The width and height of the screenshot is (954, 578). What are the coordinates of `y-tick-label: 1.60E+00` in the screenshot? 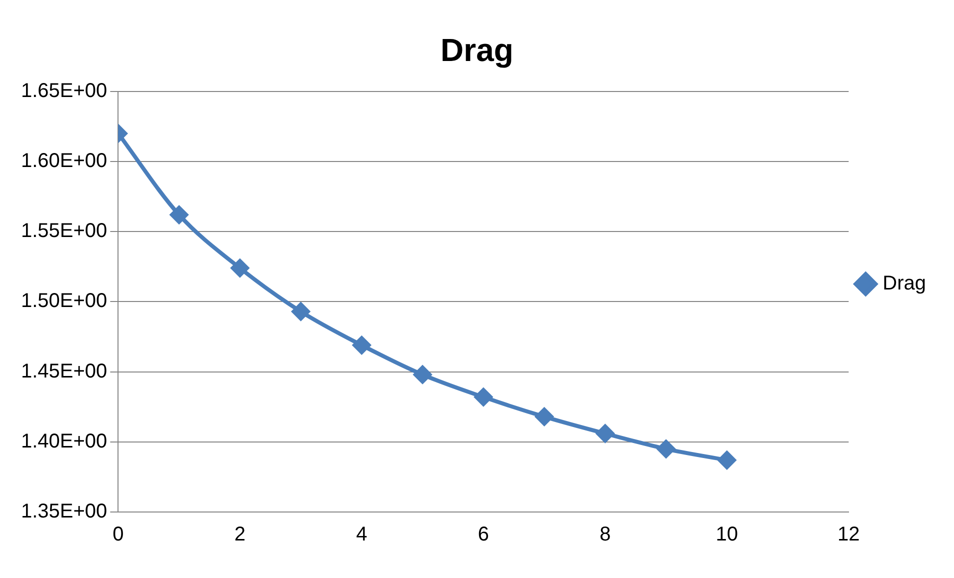 It's located at (64, 161).